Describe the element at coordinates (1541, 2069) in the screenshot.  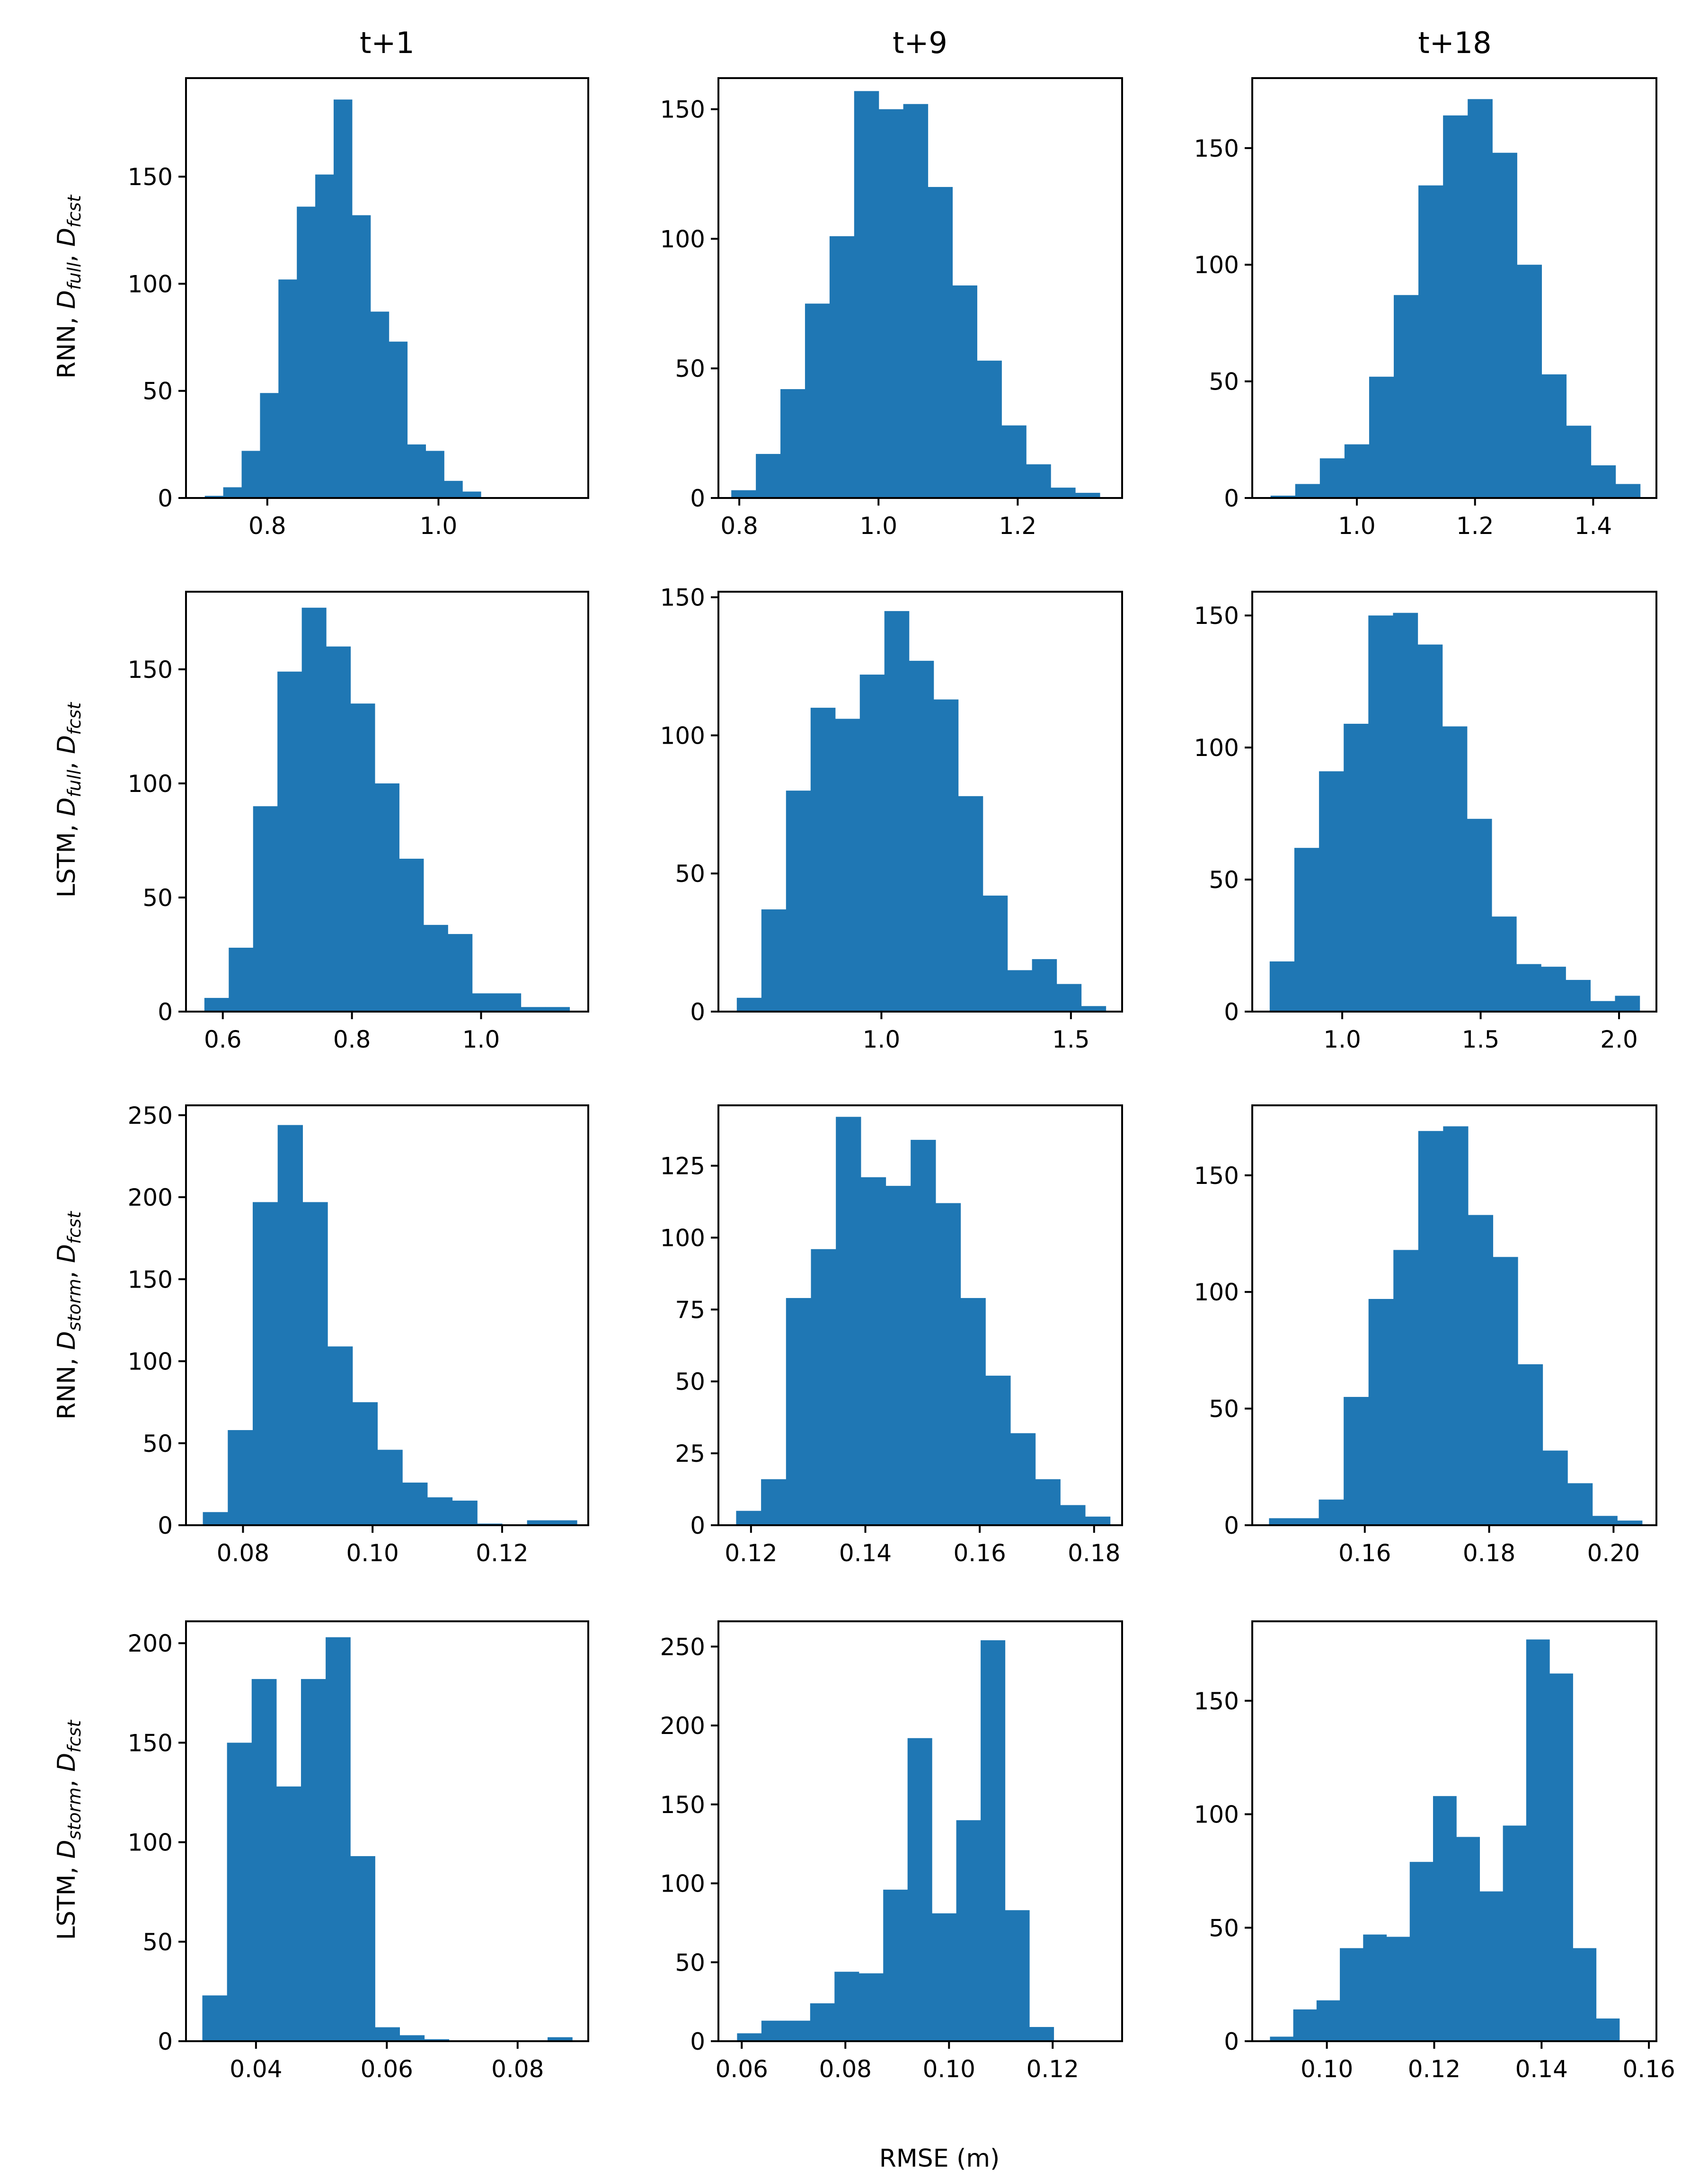
I see `x-tick-label: 0.14` at that location.